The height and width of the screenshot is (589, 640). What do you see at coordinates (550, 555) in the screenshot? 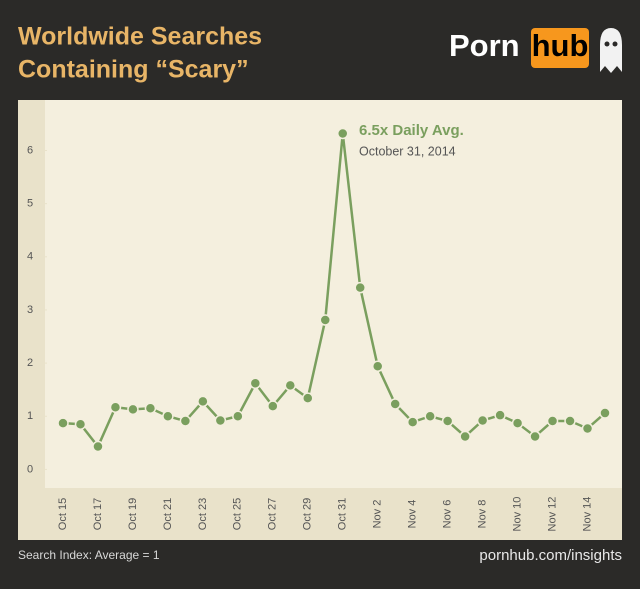
I see `source: pornhub.com/insights` at bounding box center [550, 555].